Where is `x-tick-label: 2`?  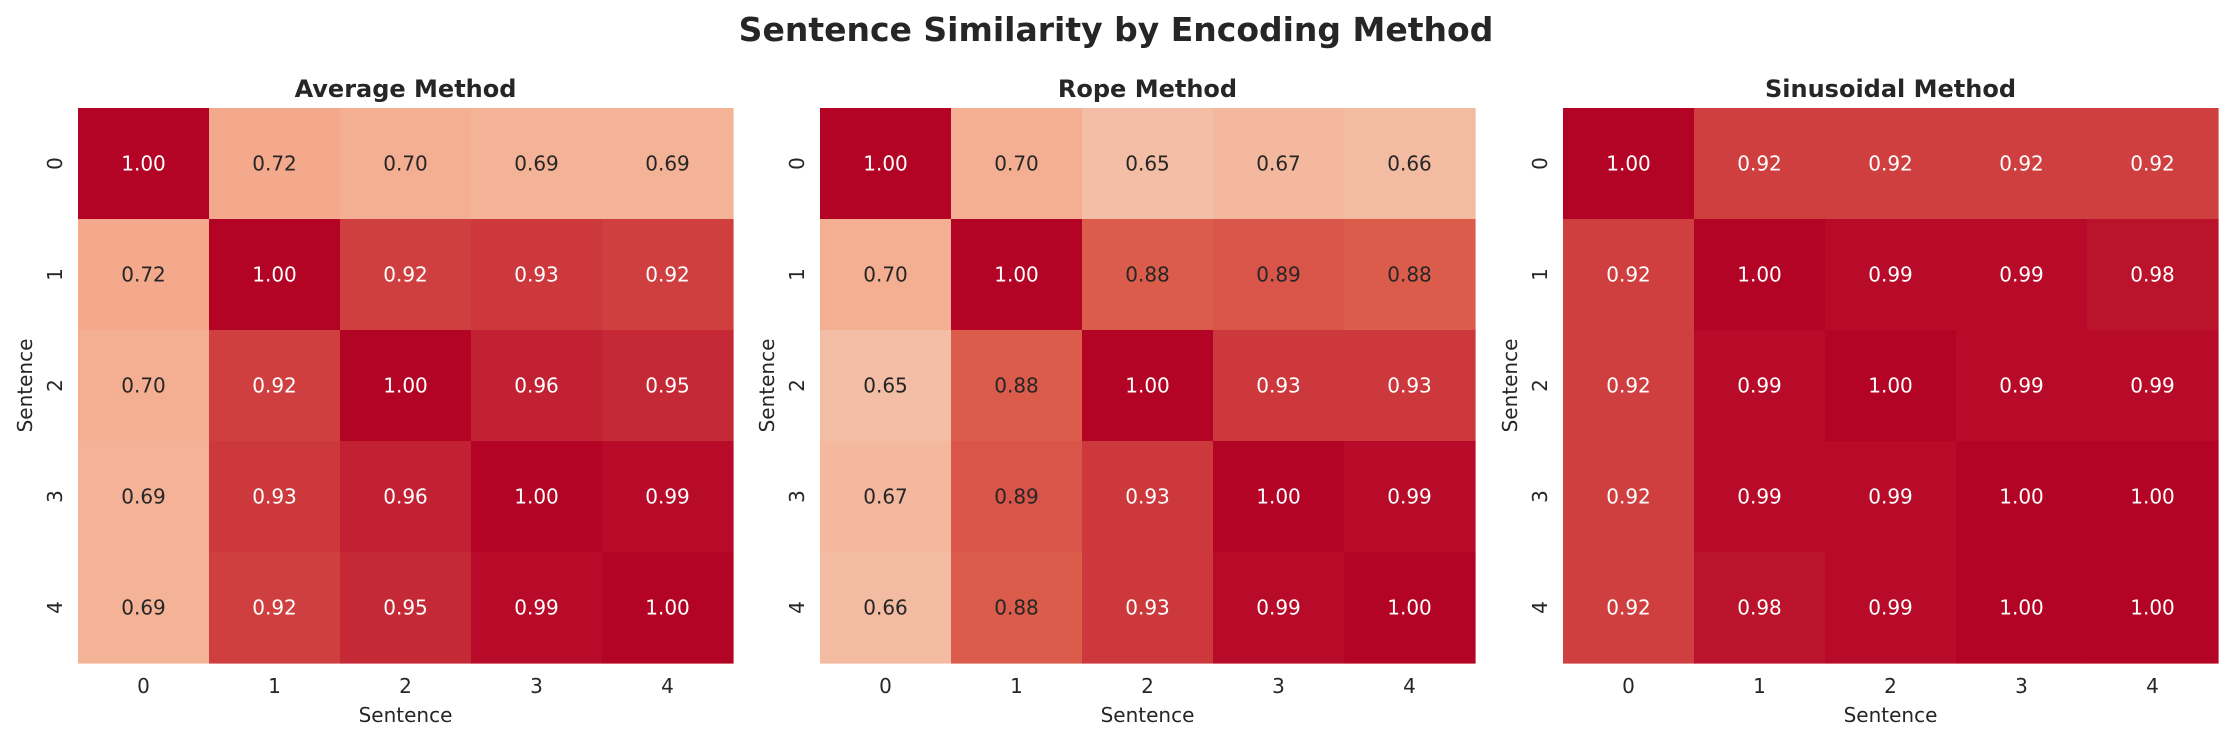 x-tick-label: 2 is located at coordinates (1890, 686).